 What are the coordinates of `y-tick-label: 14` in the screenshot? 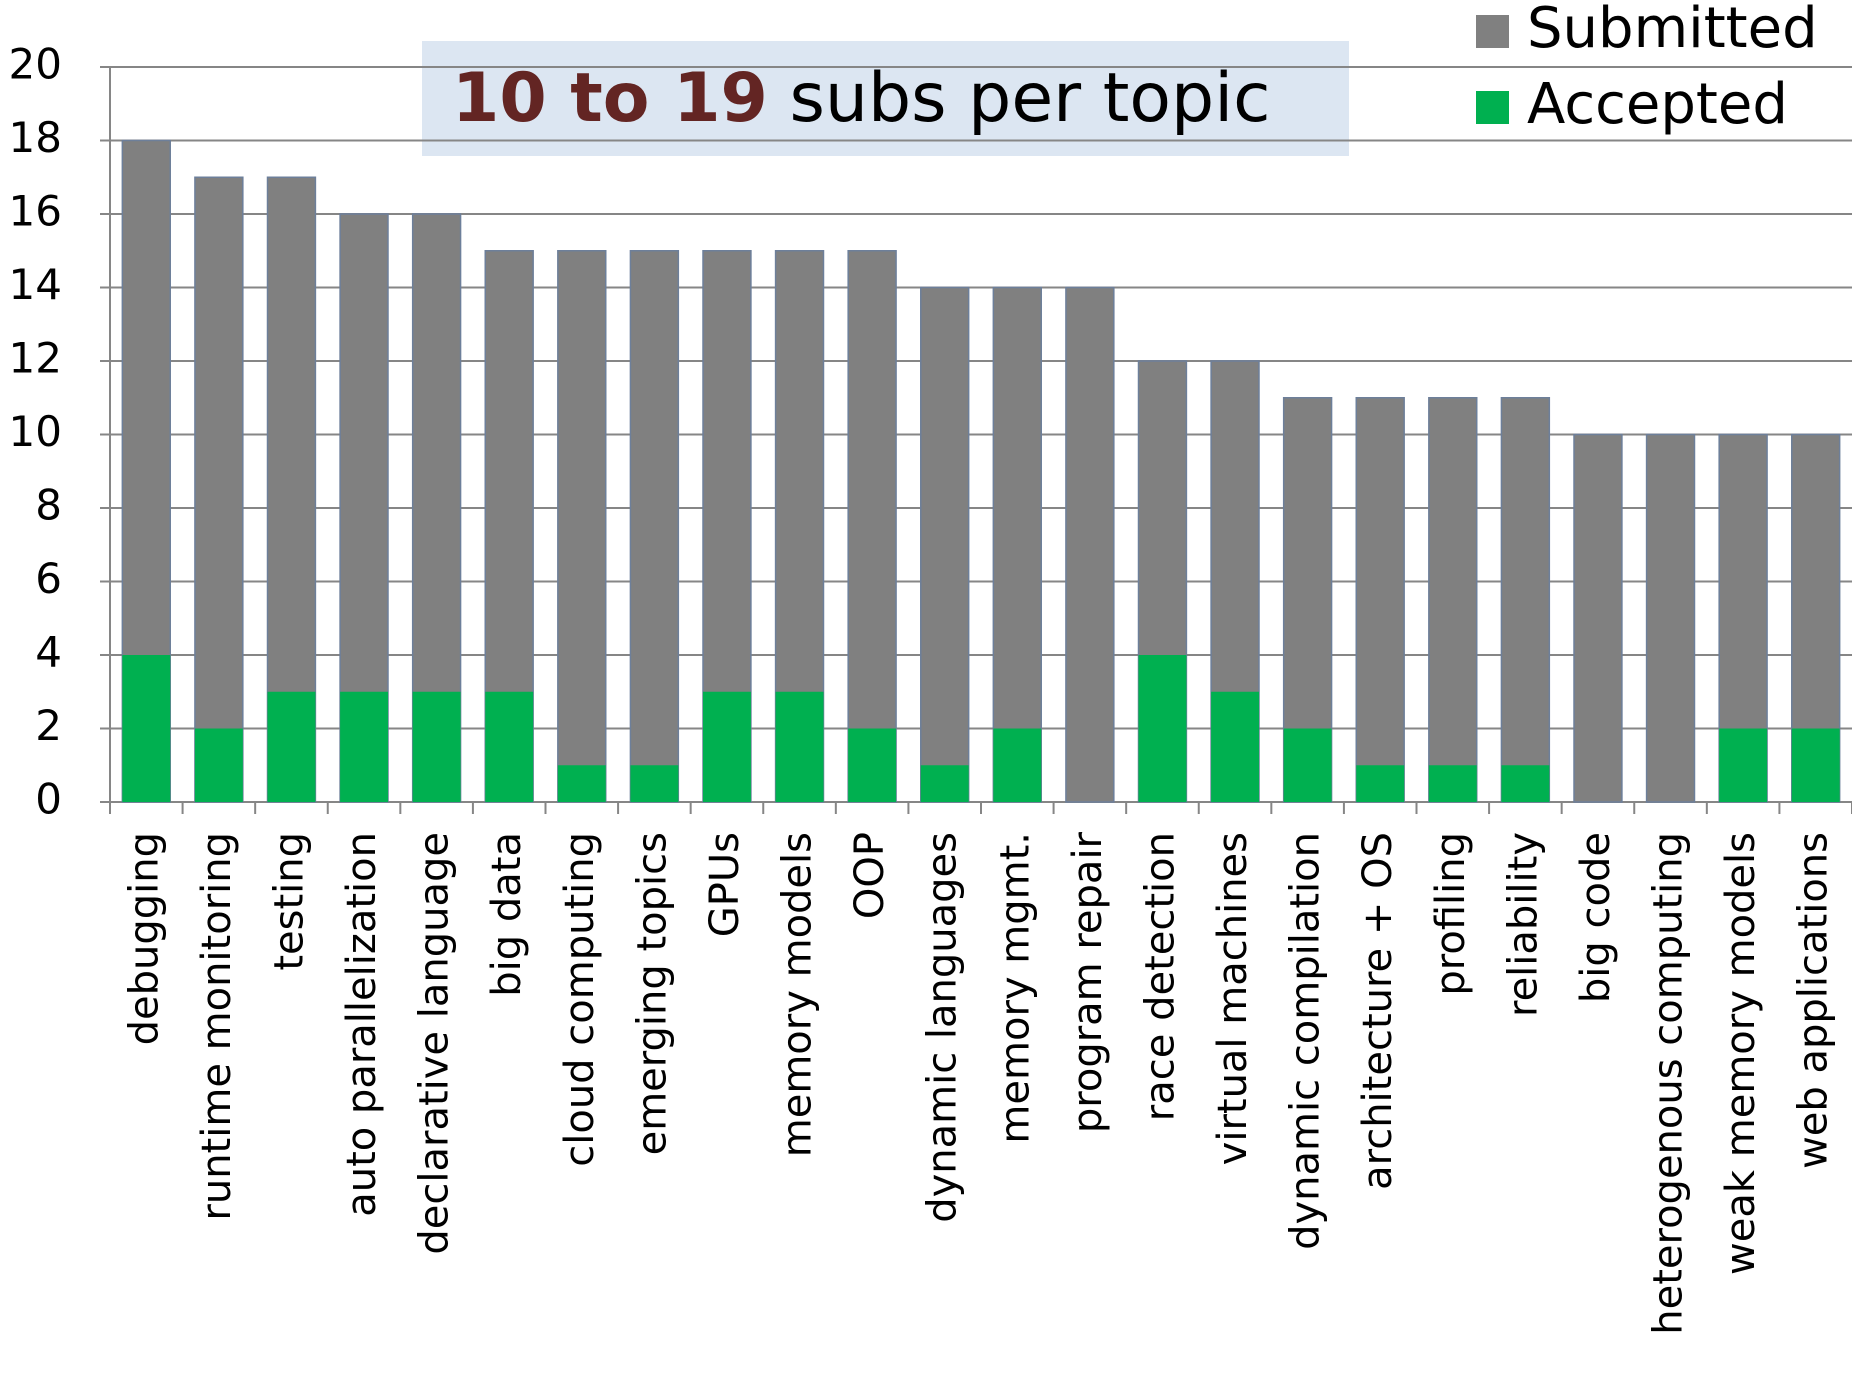 It's located at (35, 284).